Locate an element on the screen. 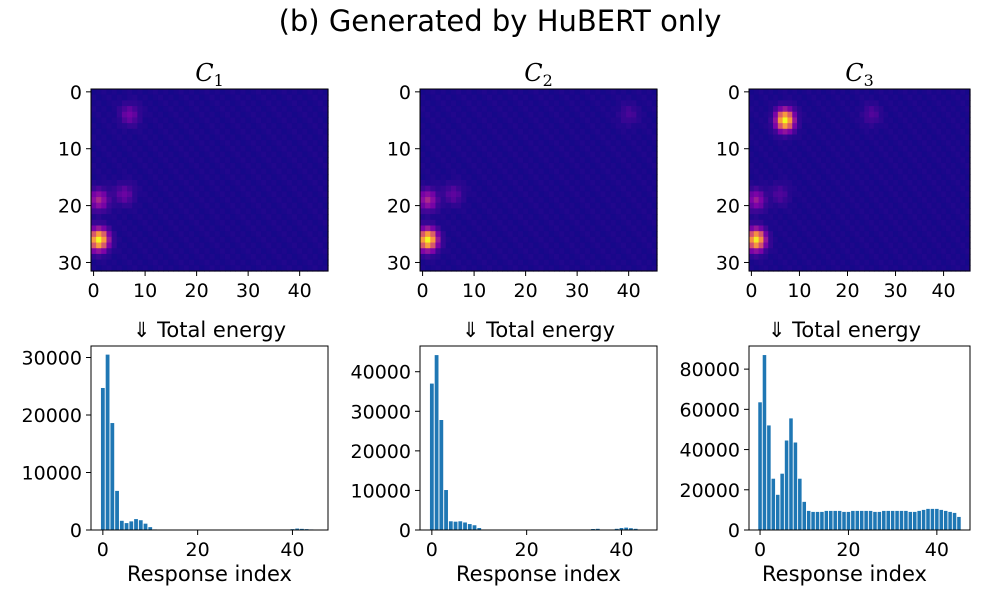 Image resolution: width=1000 pixels, height=600 pixels. x-tick-label: 20 is located at coordinates (198, 550).